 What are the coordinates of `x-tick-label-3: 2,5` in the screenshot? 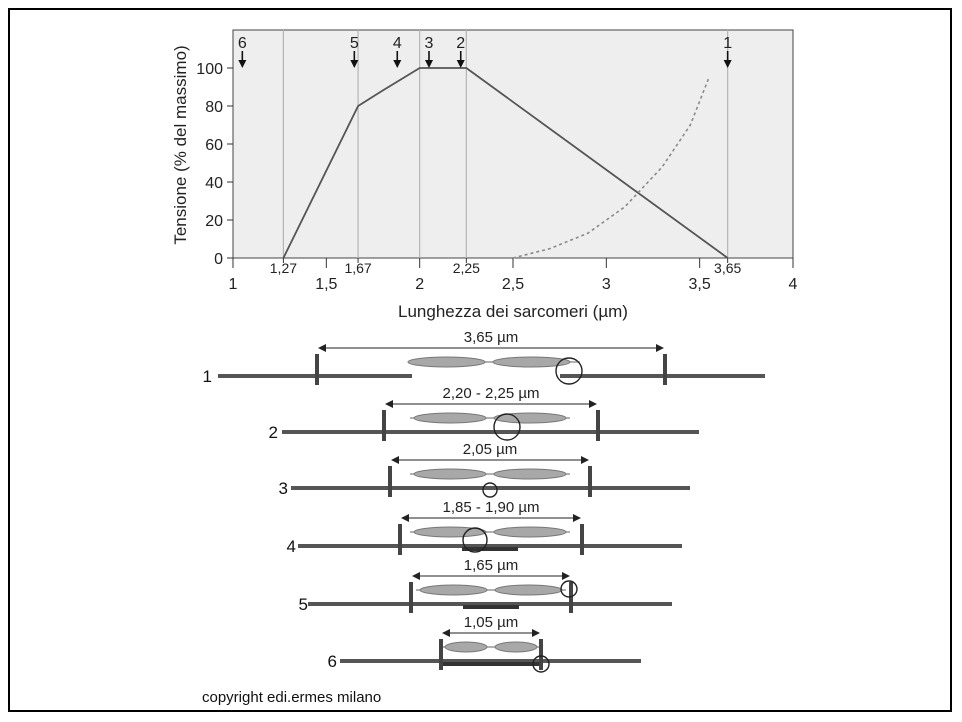 It's located at (513, 284).